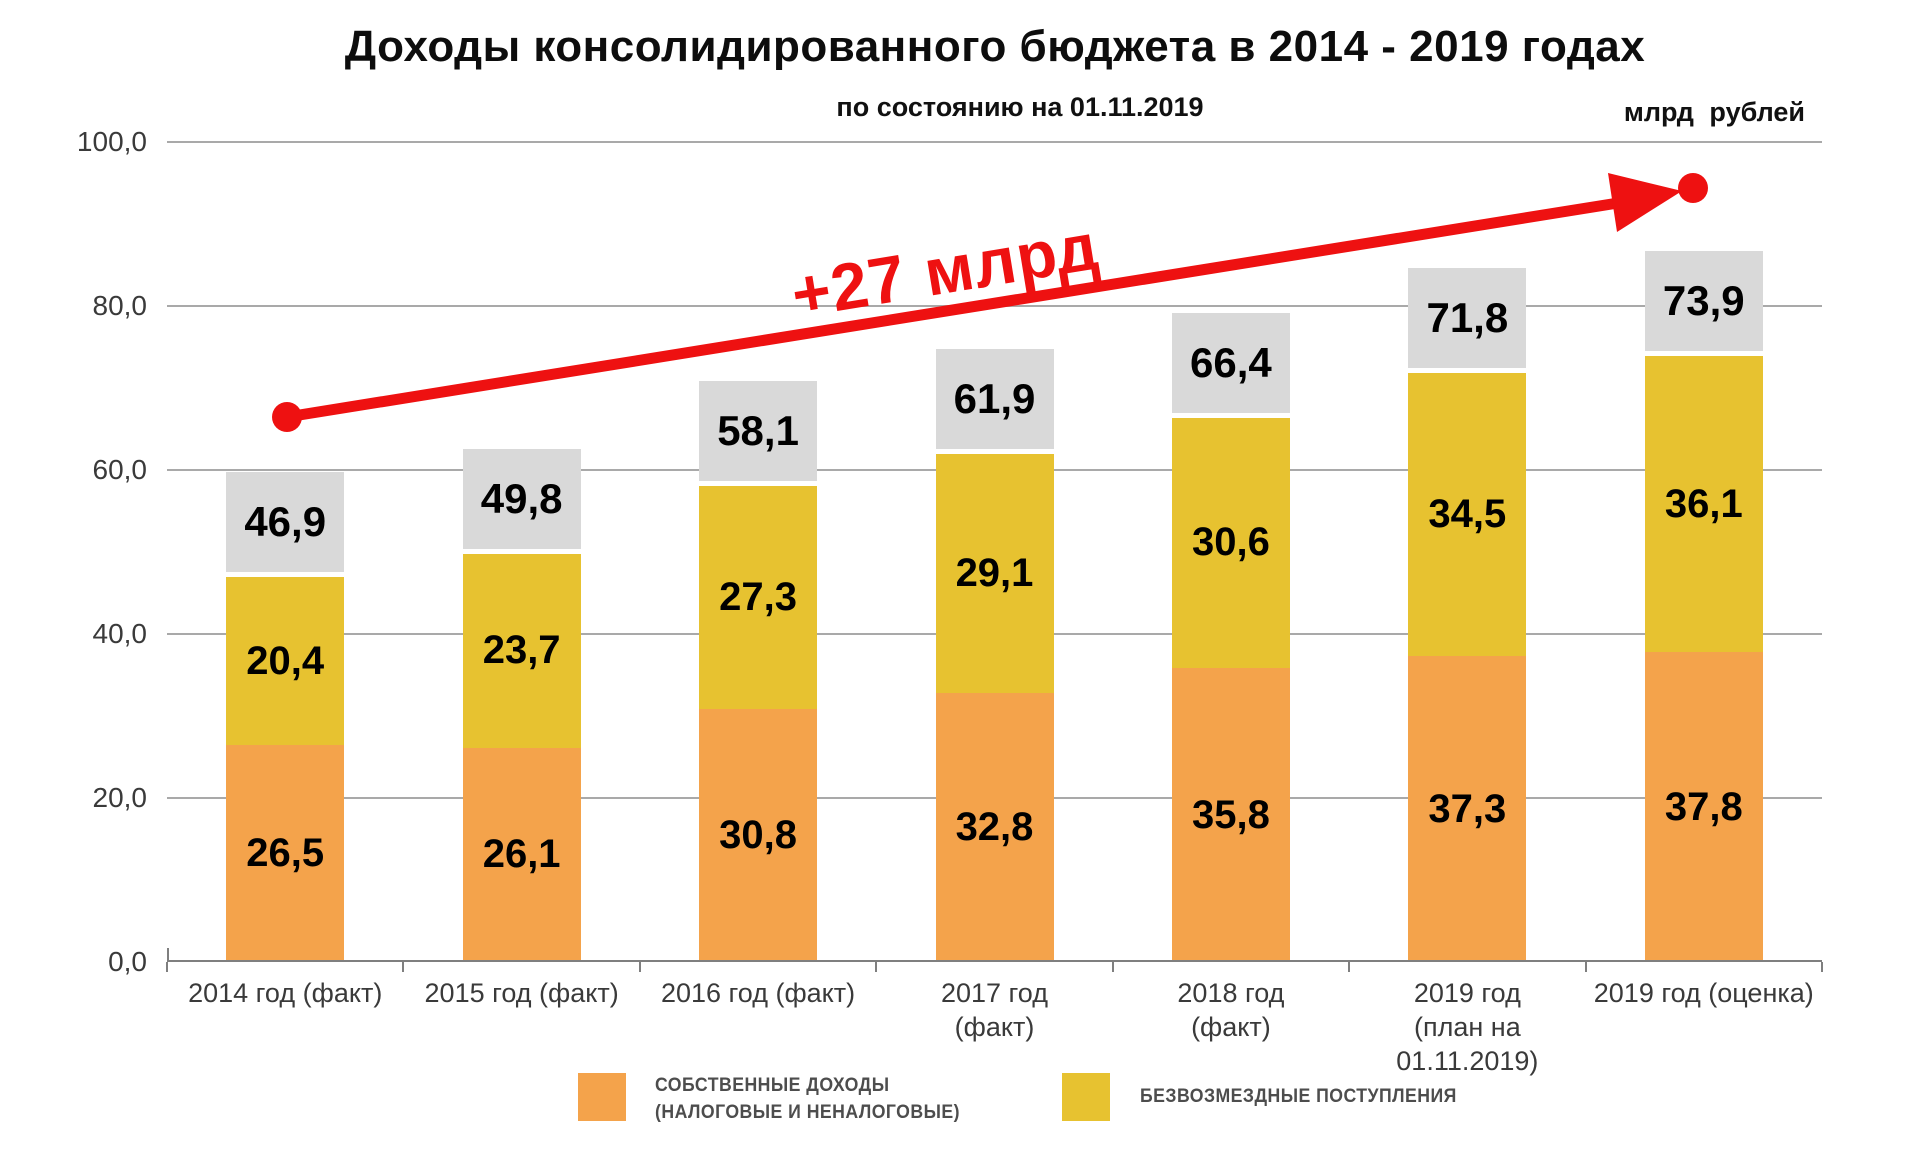 This screenshot has height=1152, width=1920. What do you see at coordinates (521, 854) in the screenshot?
I see `bar-segment-own-revenues: 26,1` at bounding box center [521, 854].